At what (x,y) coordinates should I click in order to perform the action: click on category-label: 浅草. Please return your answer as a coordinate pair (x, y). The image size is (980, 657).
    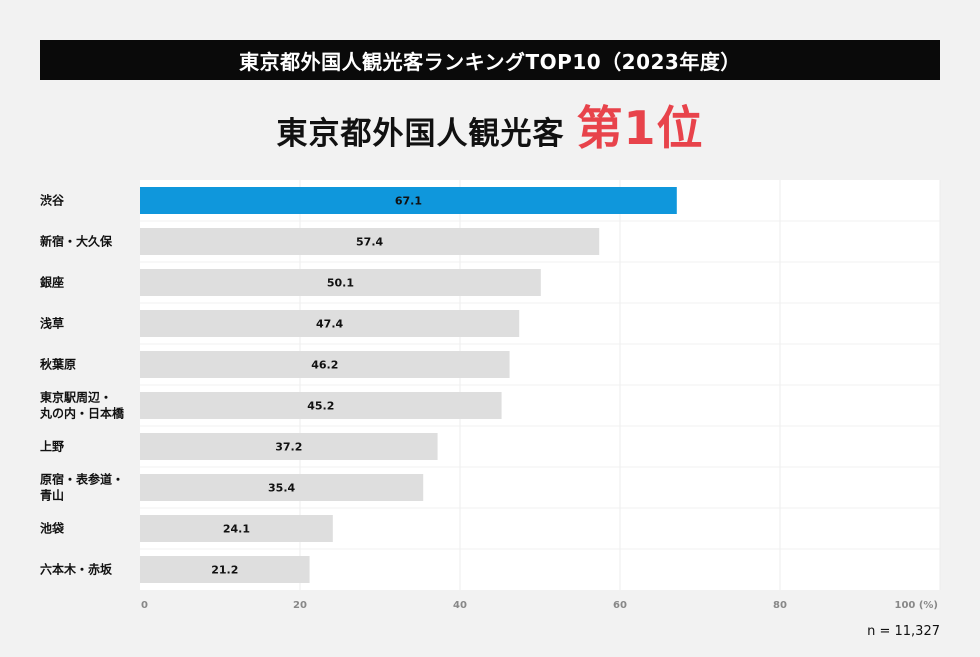
    Looking at the image, I should click on (52, 323).